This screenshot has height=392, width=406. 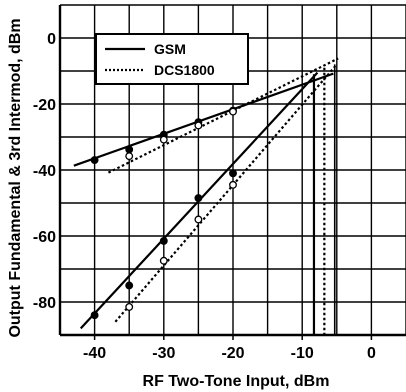 I want to click on legend-label-dcs1800: DCS1800, so click(x=184, y=70).